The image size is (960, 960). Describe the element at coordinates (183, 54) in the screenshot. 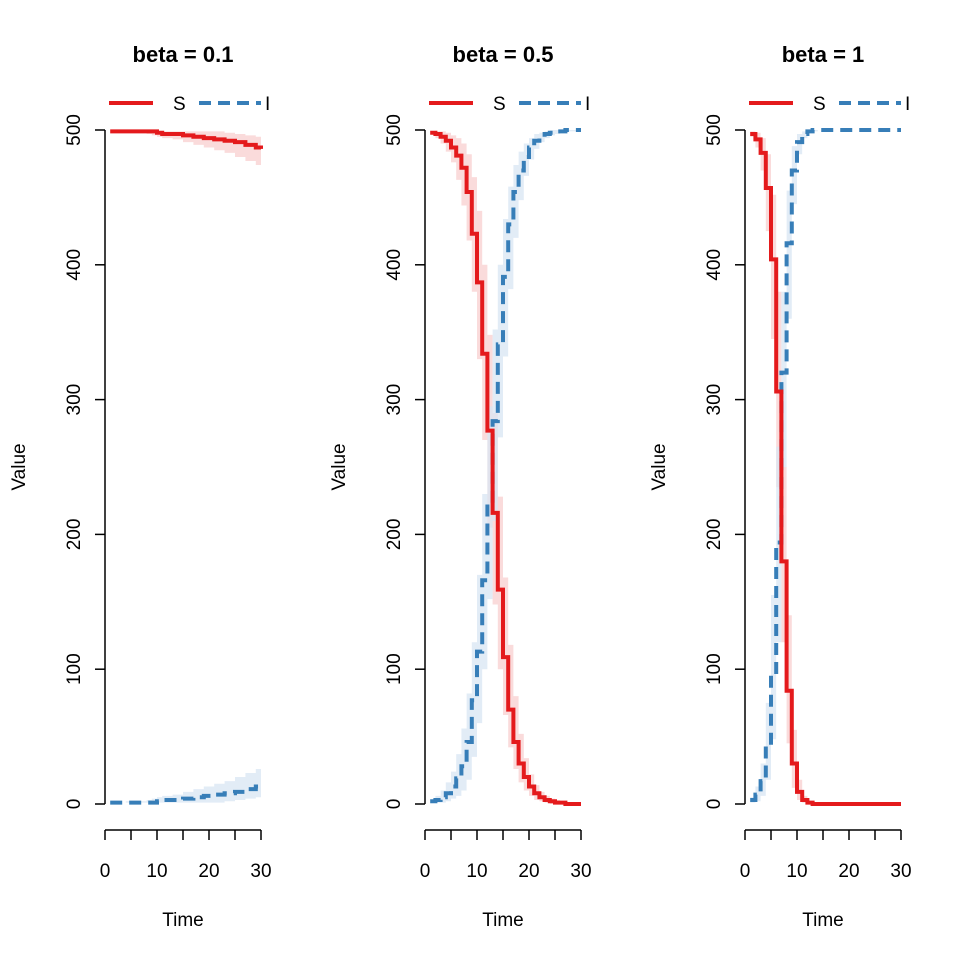

I see `panel-title: beta = 0.1` at that location.